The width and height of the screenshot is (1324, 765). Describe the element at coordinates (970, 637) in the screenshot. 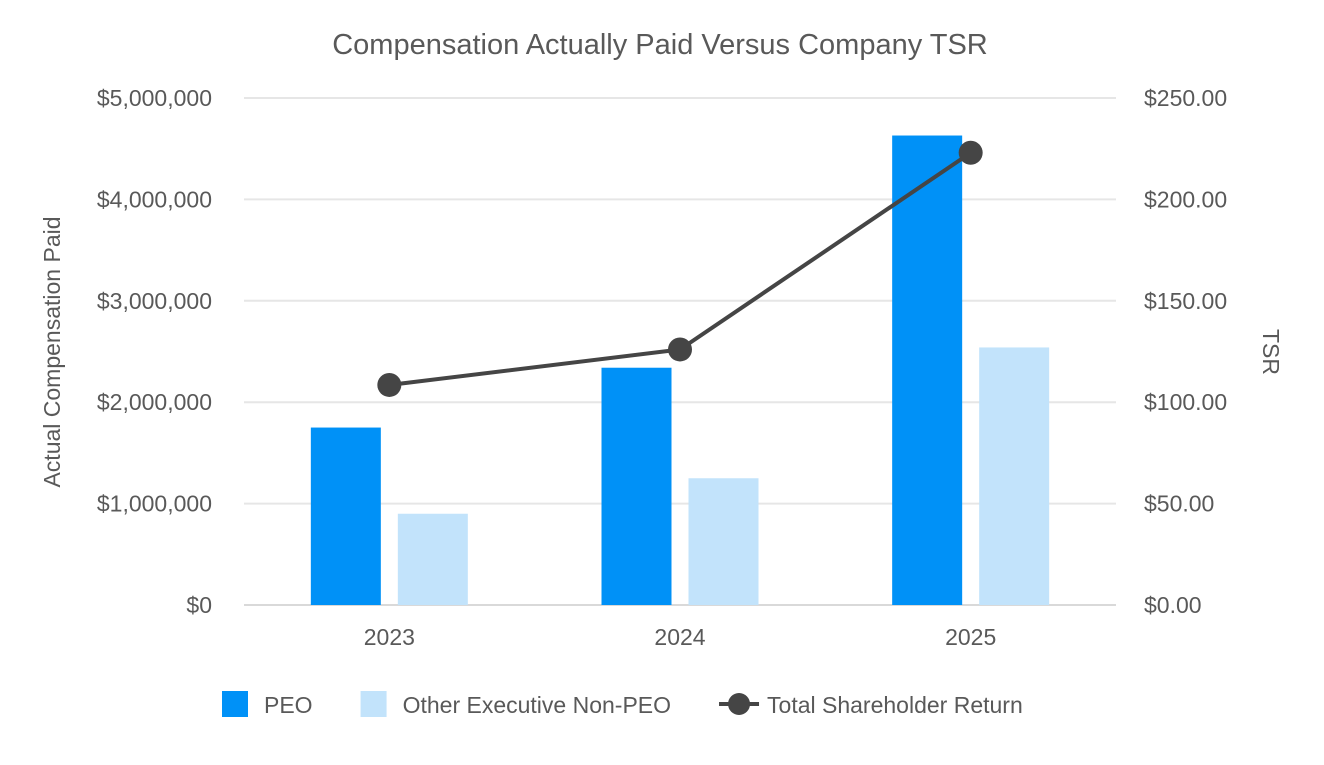

I see `x-tick-label: 2025` at that location.